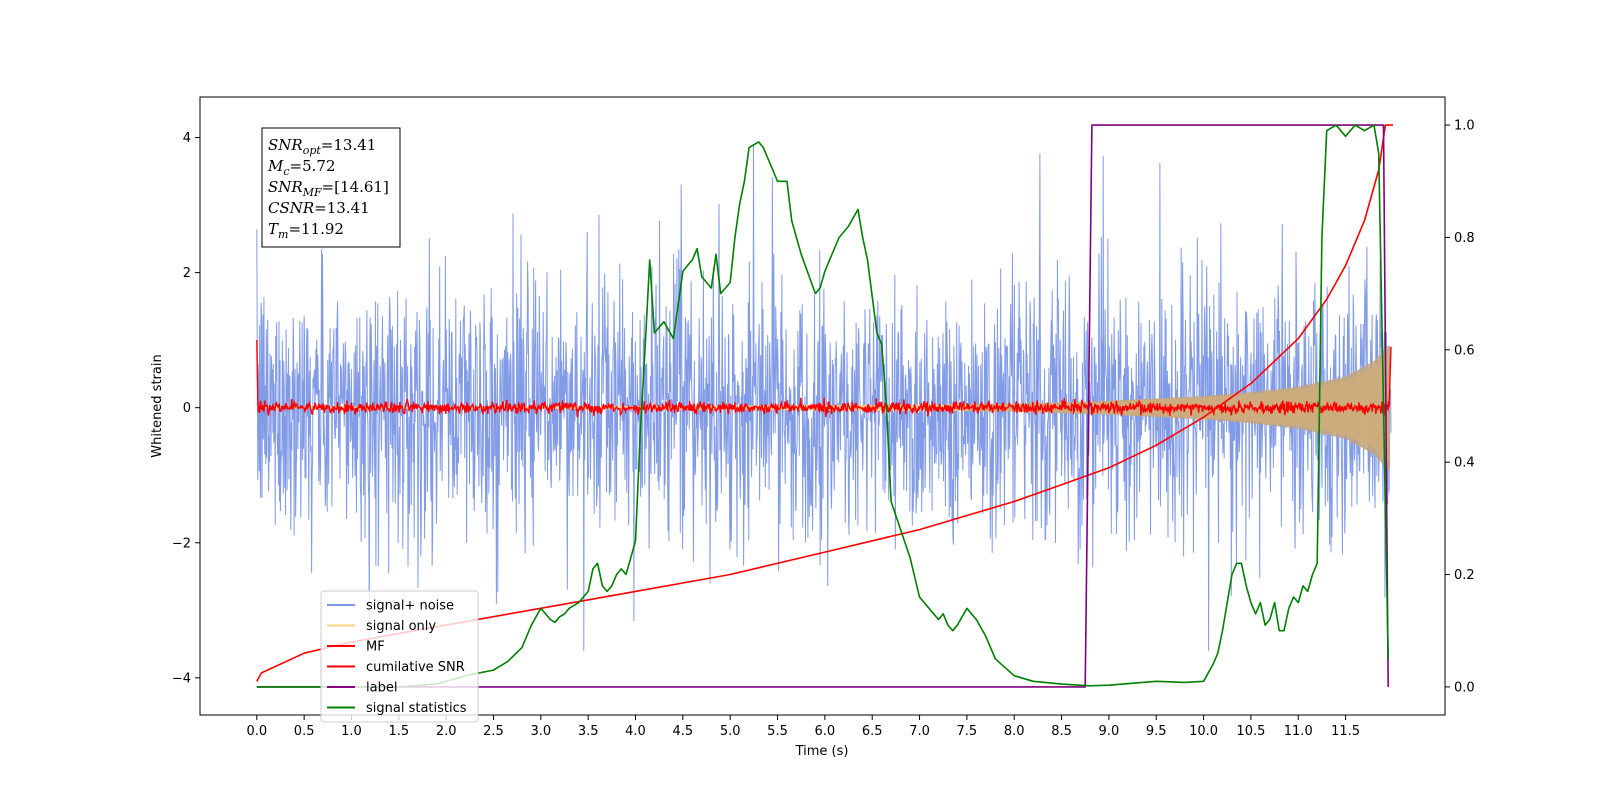 The width and height of the screenshot is (1600, 800). Describe the element at coordinates (1298, 731) in the screenshot. I see `x-tick-label: 11.0` at that location.